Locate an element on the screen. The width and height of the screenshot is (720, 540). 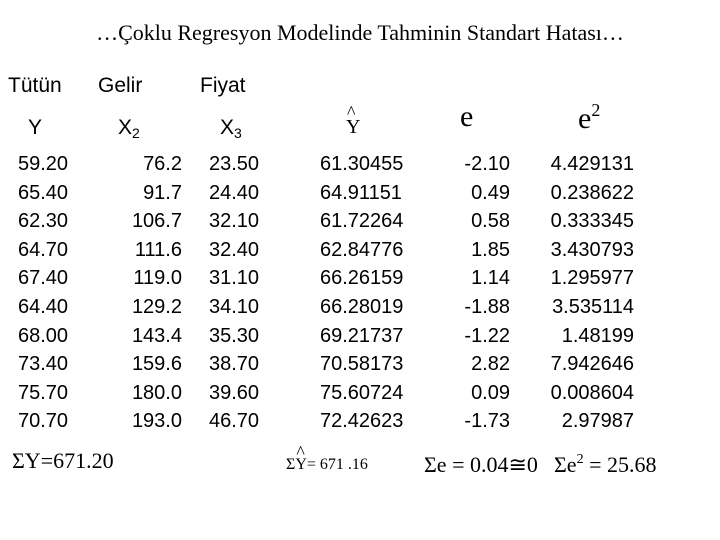
cell-value: 70.70 is located at coordinates (43, 421).